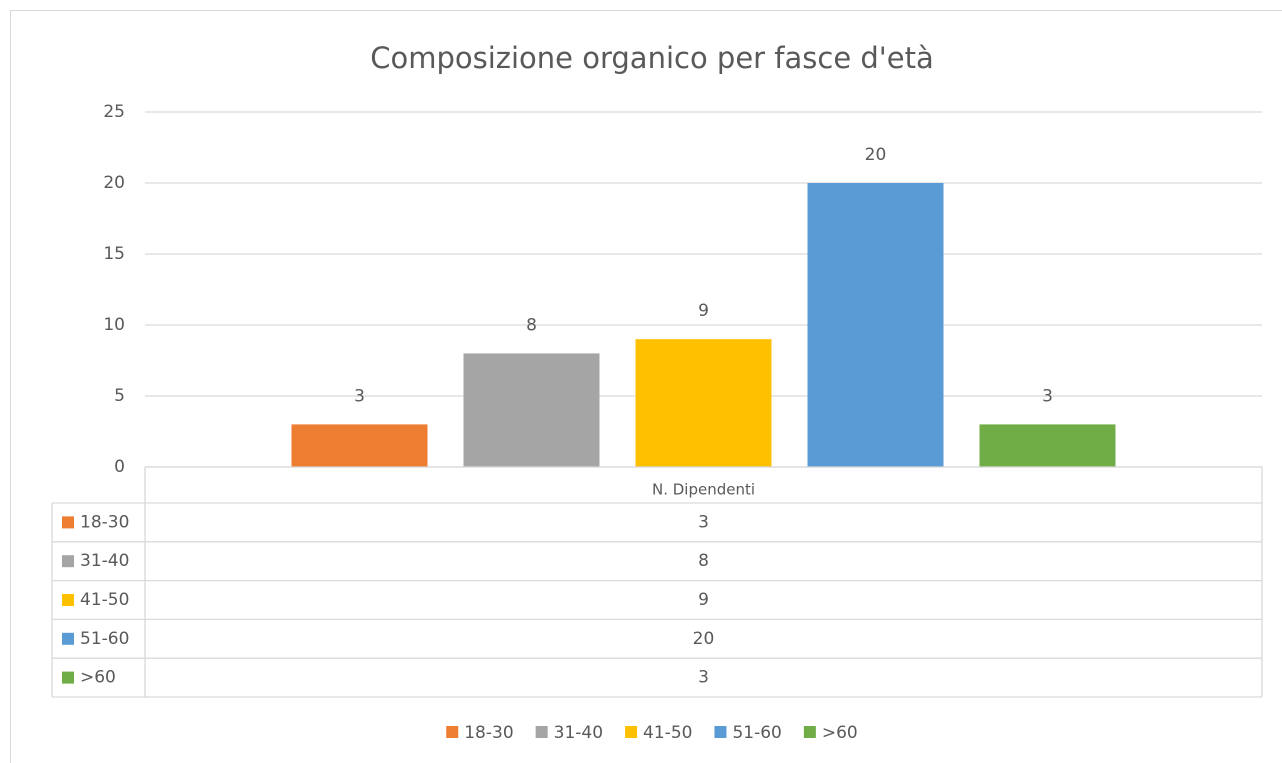 This screenshot has width=1282, height=763. Describe the element at coordinates (114, 325) in the screenshot. I see `y-tick-label: 10` at that location.